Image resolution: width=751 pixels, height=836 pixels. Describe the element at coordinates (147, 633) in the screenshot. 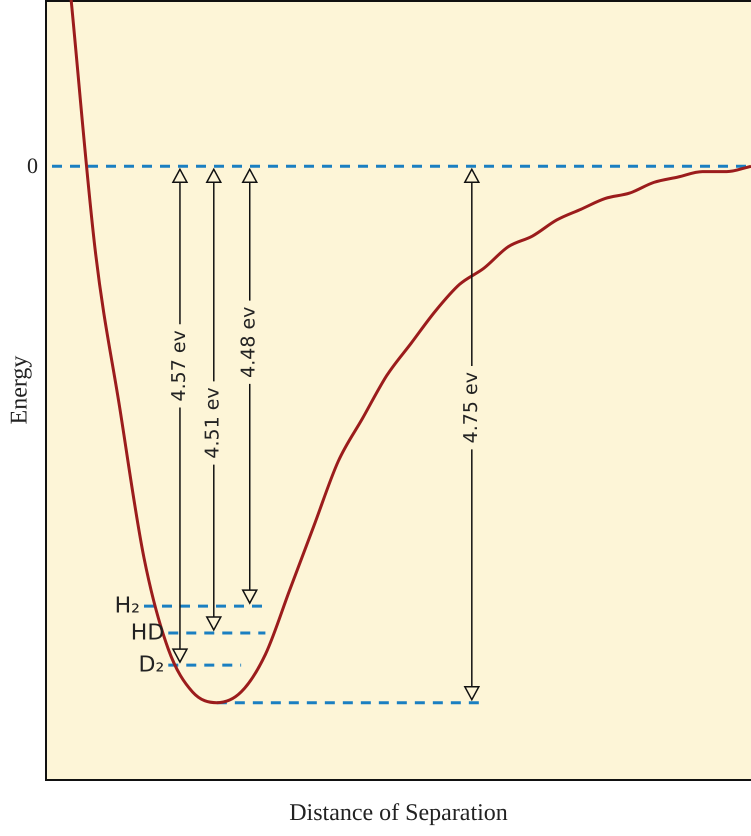

I see `series-label: HD` at that location.